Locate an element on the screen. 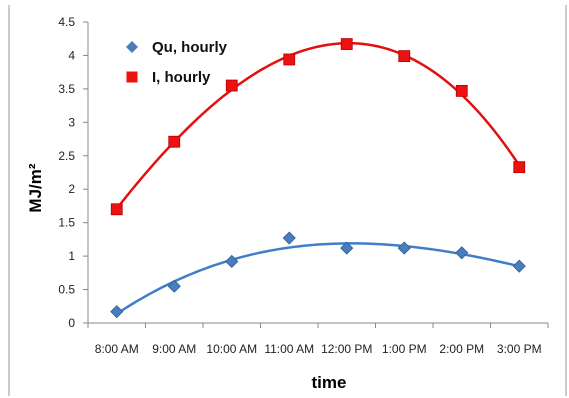 The width and height of the screenshot is (569, 398). x-tick-label: 12:00 PM is located at coordinates (346, 349).